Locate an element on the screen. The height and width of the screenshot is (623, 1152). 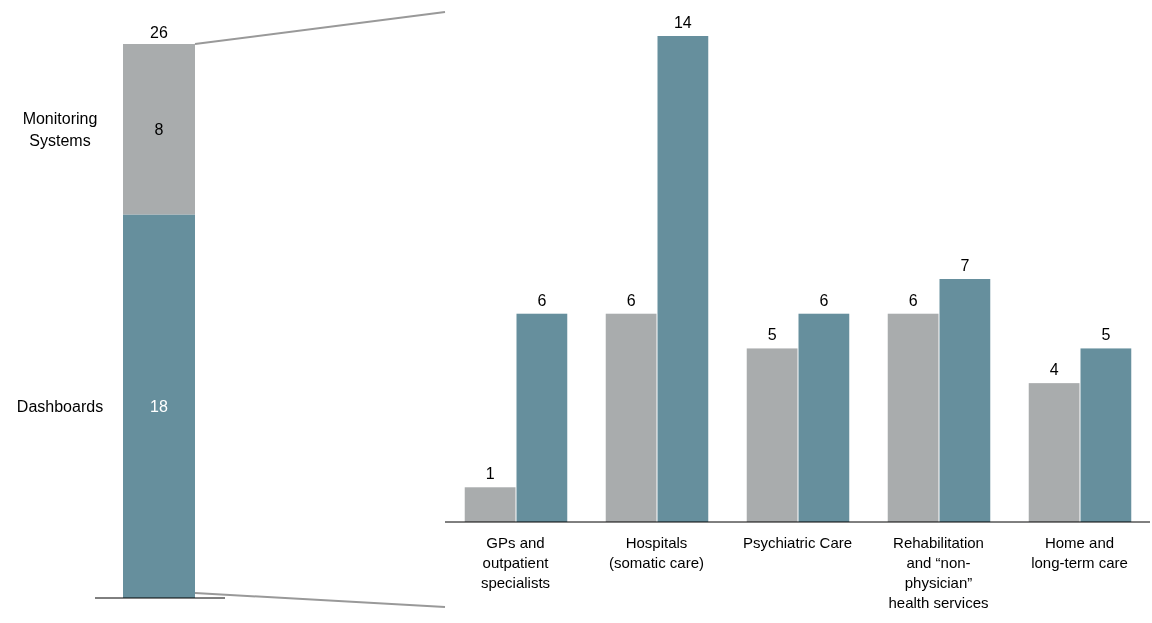
series-label: Dashboards is located at coordinates (60, 407).